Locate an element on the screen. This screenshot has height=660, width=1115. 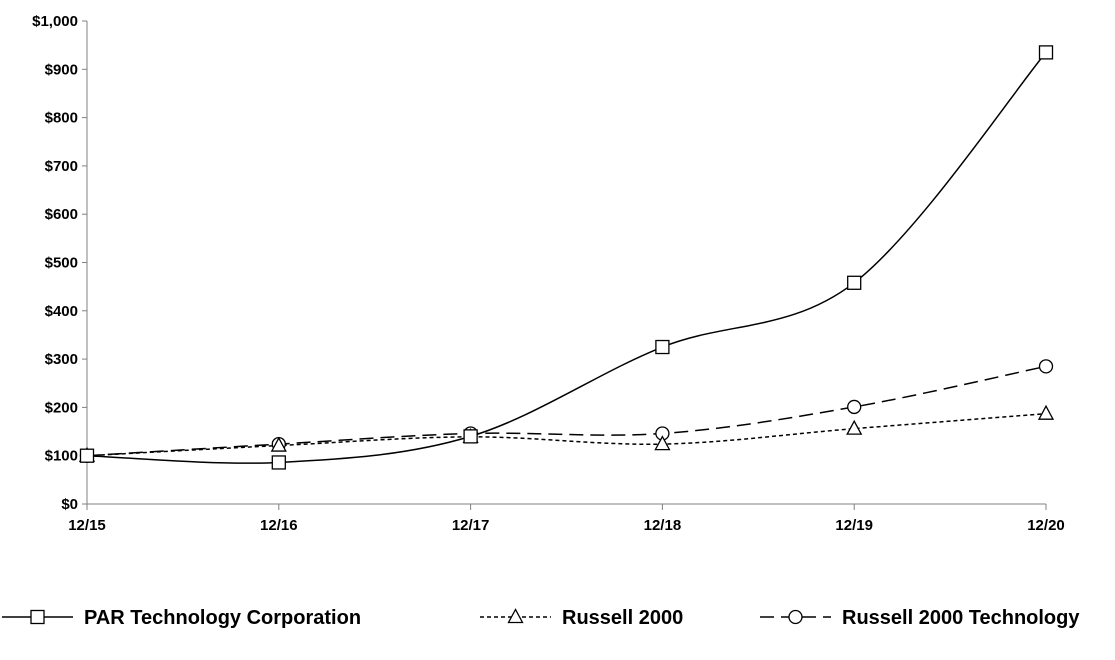
y-tick-label: $0 is located at coordinates (69, 504).